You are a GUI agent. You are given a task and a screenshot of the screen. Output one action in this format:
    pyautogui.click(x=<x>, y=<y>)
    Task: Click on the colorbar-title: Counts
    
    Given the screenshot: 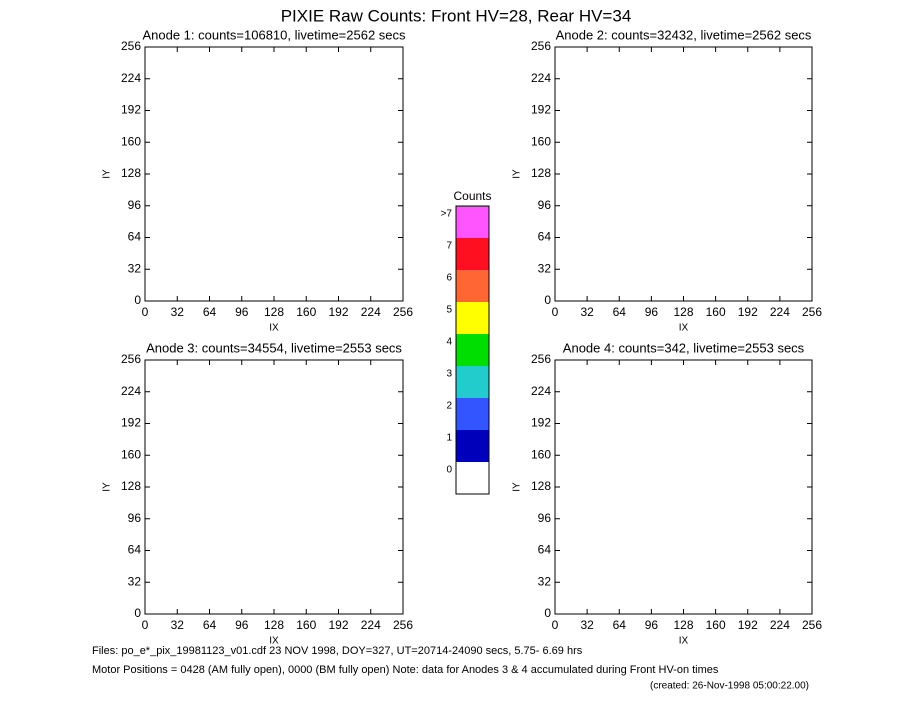 What is the action you would take?
    pyautogui.click(x=472, y=196)
    